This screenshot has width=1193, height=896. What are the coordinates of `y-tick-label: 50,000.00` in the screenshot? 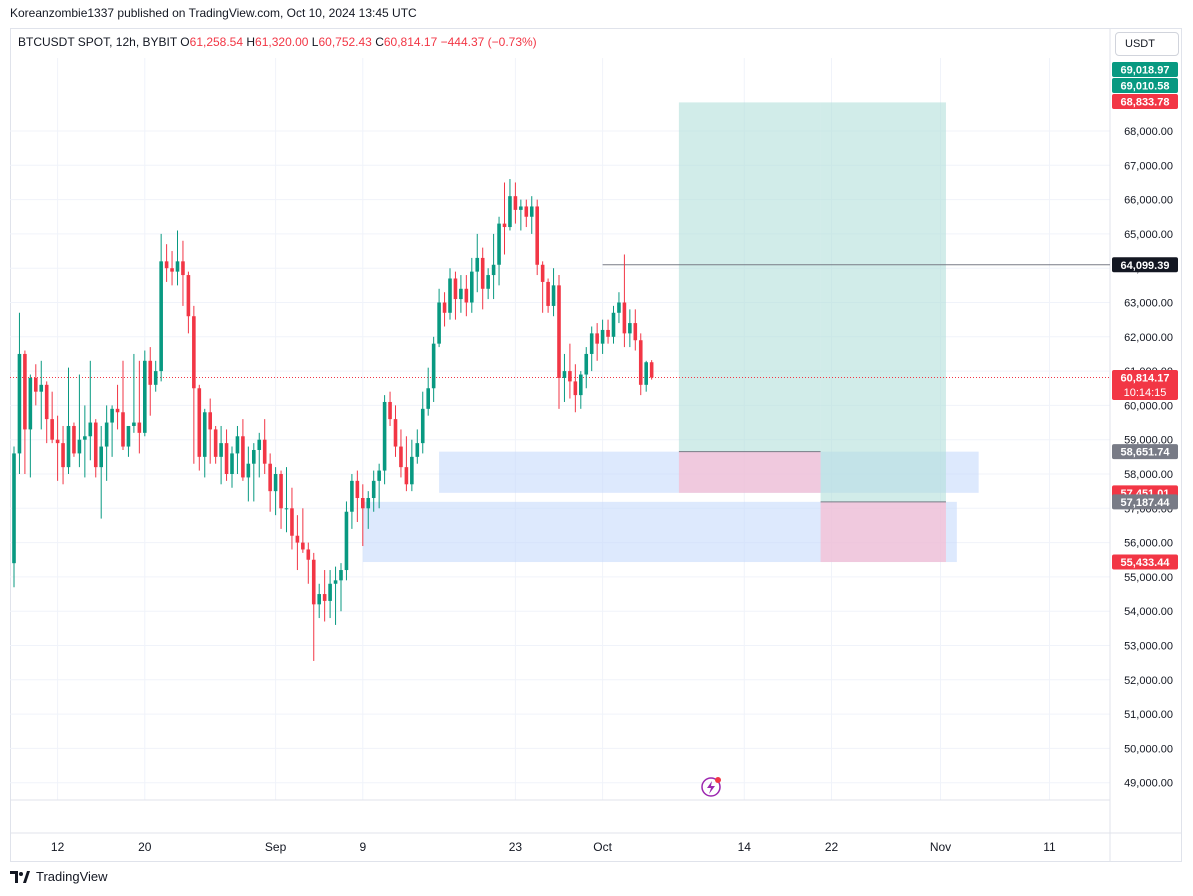 It's located at (1148, 749).